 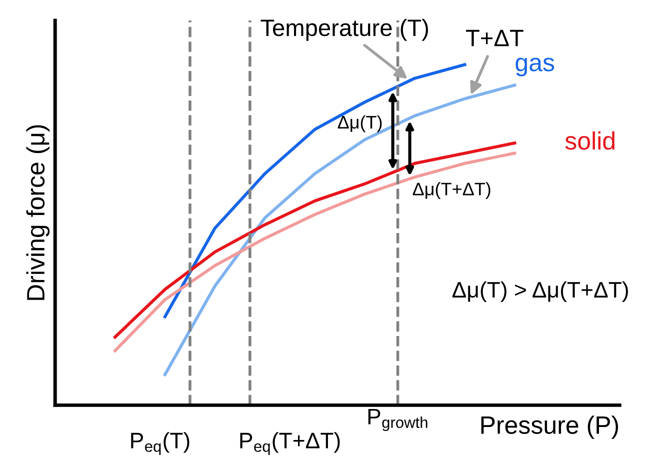 What do you see at coordinates (549, 427) in the screenshot?
I see `x-axis-title: Pressure (P)` at bounding box center [549, 427].